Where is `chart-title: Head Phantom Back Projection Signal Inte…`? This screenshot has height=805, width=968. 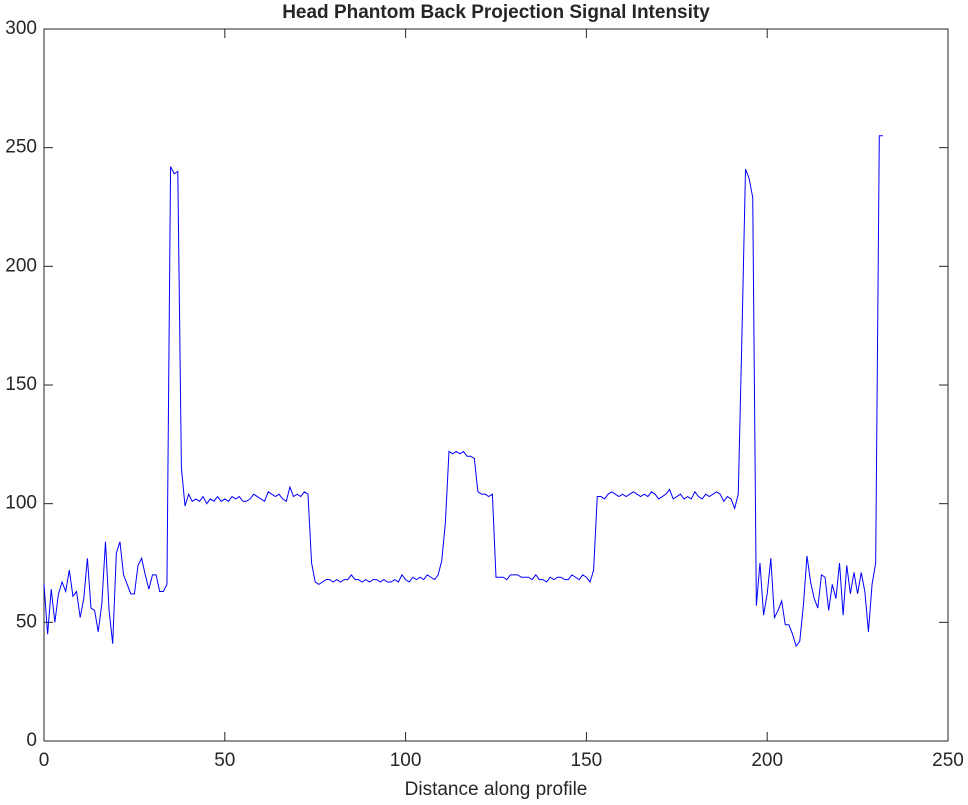
chart-title: Head Phantom Back Projection Signal Inte… is located at coordinates (496, 12).